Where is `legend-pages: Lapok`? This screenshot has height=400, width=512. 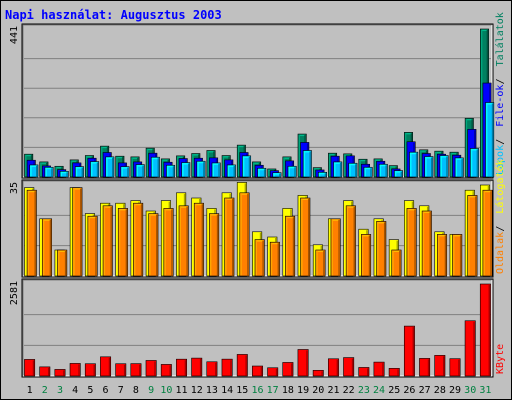 legend-pages: Lapok is located at coordinates (500, 160).